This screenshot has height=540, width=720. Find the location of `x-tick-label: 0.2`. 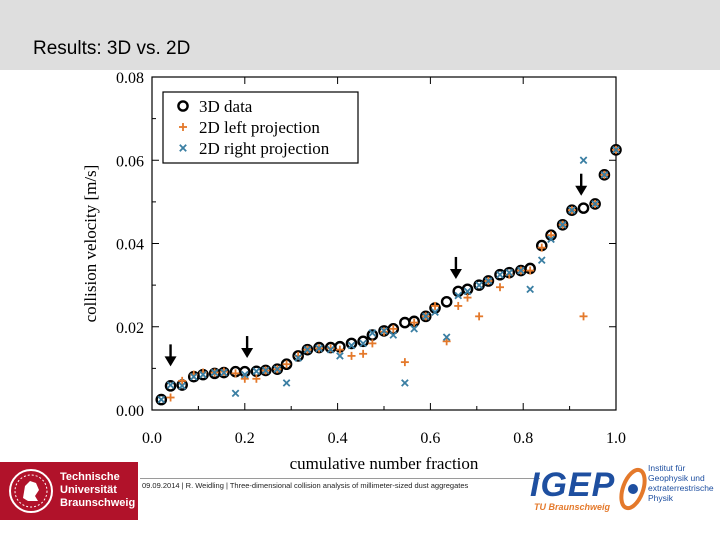

x-tick-label: 0.2 is located at coordinates (245, 438).